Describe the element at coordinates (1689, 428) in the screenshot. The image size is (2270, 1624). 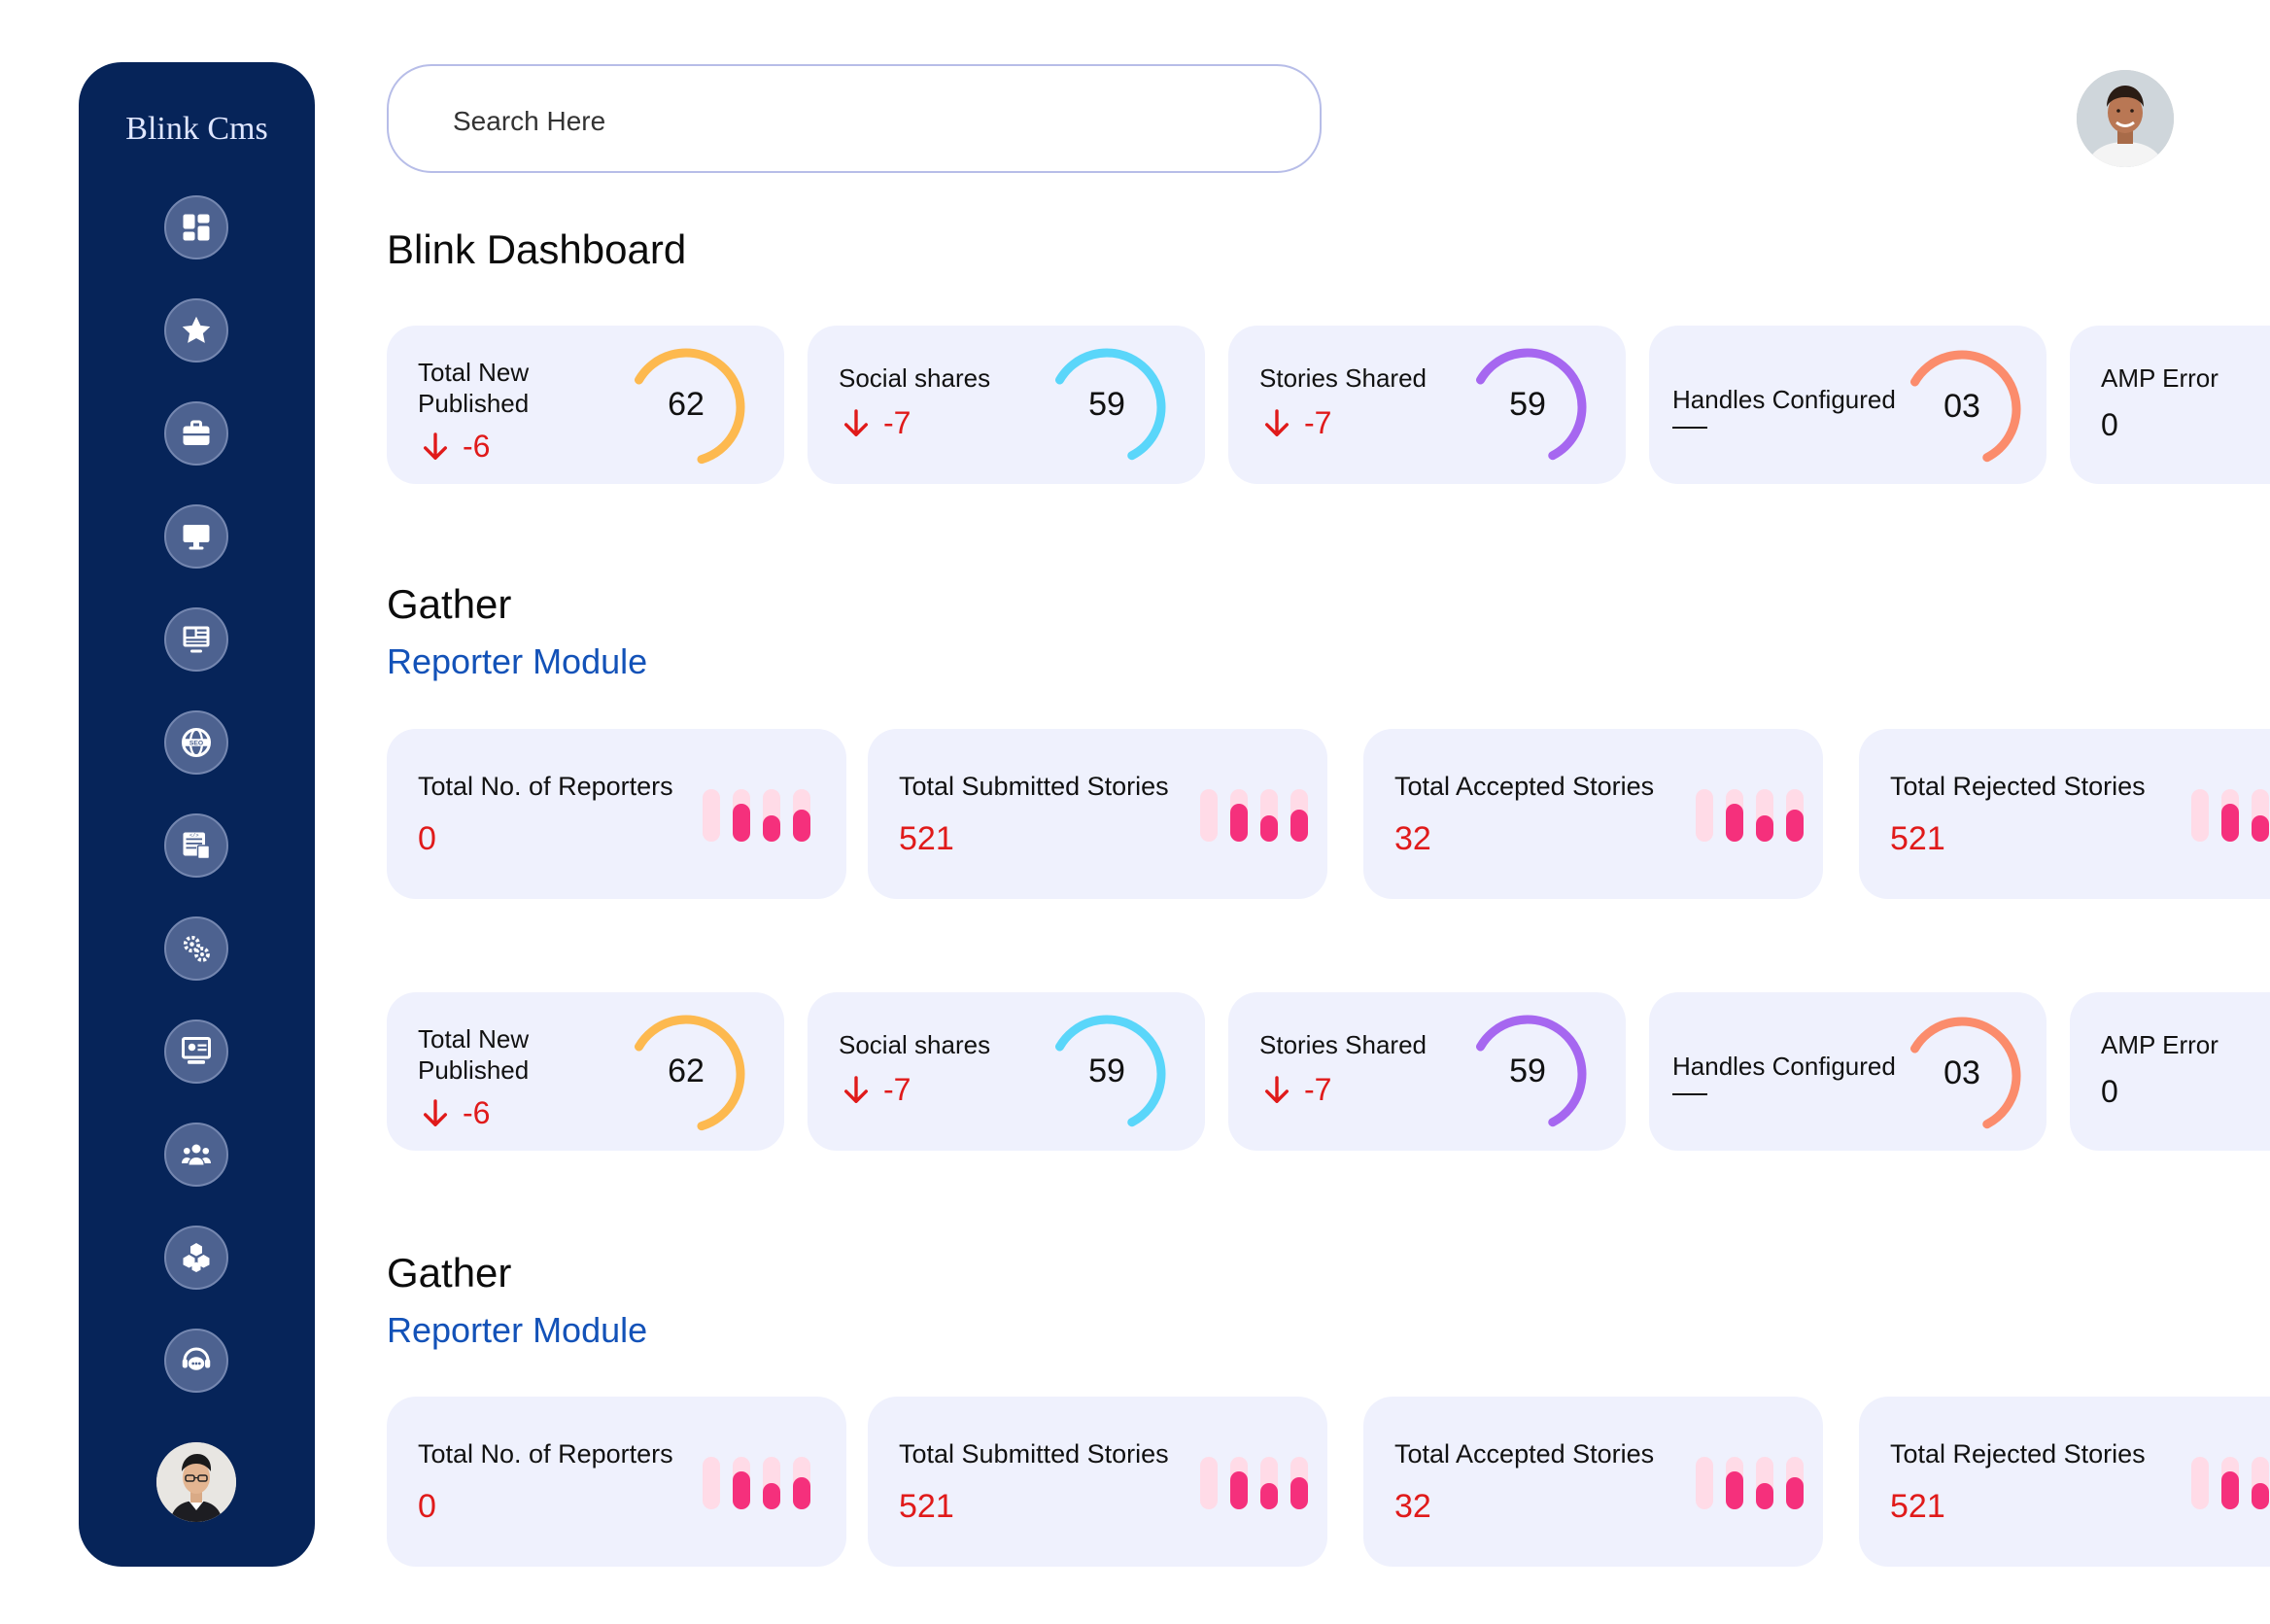
I see `stat-empty-delta` at that location.